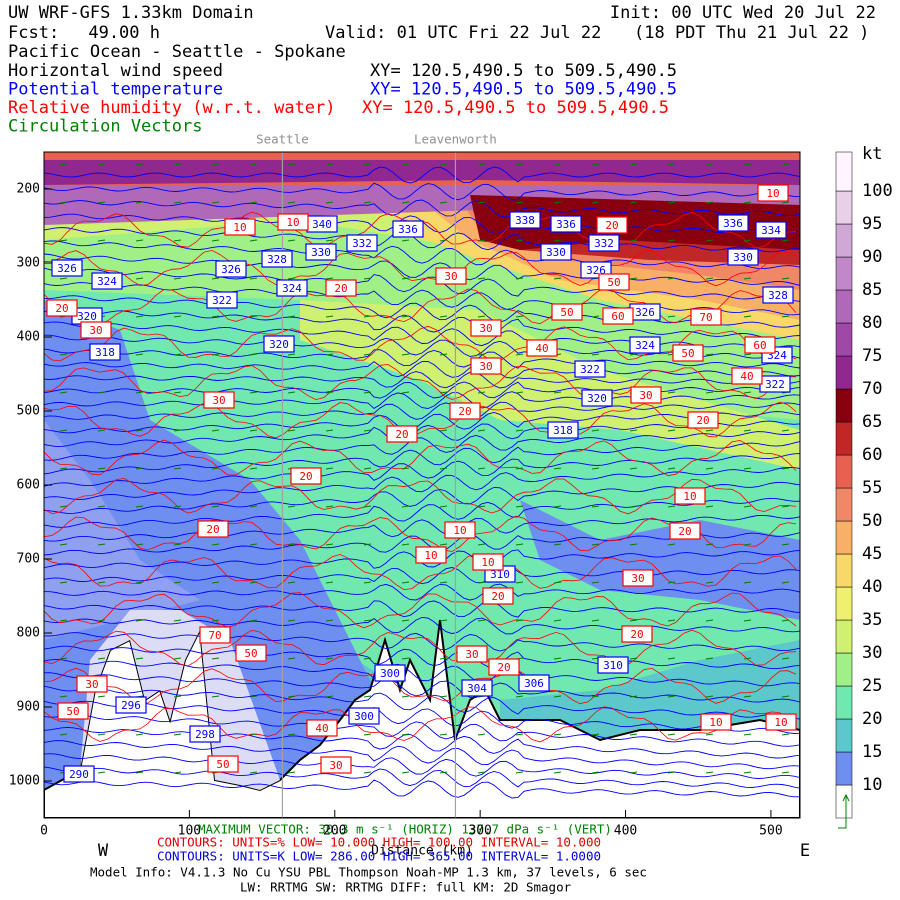  What do you see at coordinates (597, 398) in the screenshot?
I see `contour-label: 320` at bounding box center [597, 398].